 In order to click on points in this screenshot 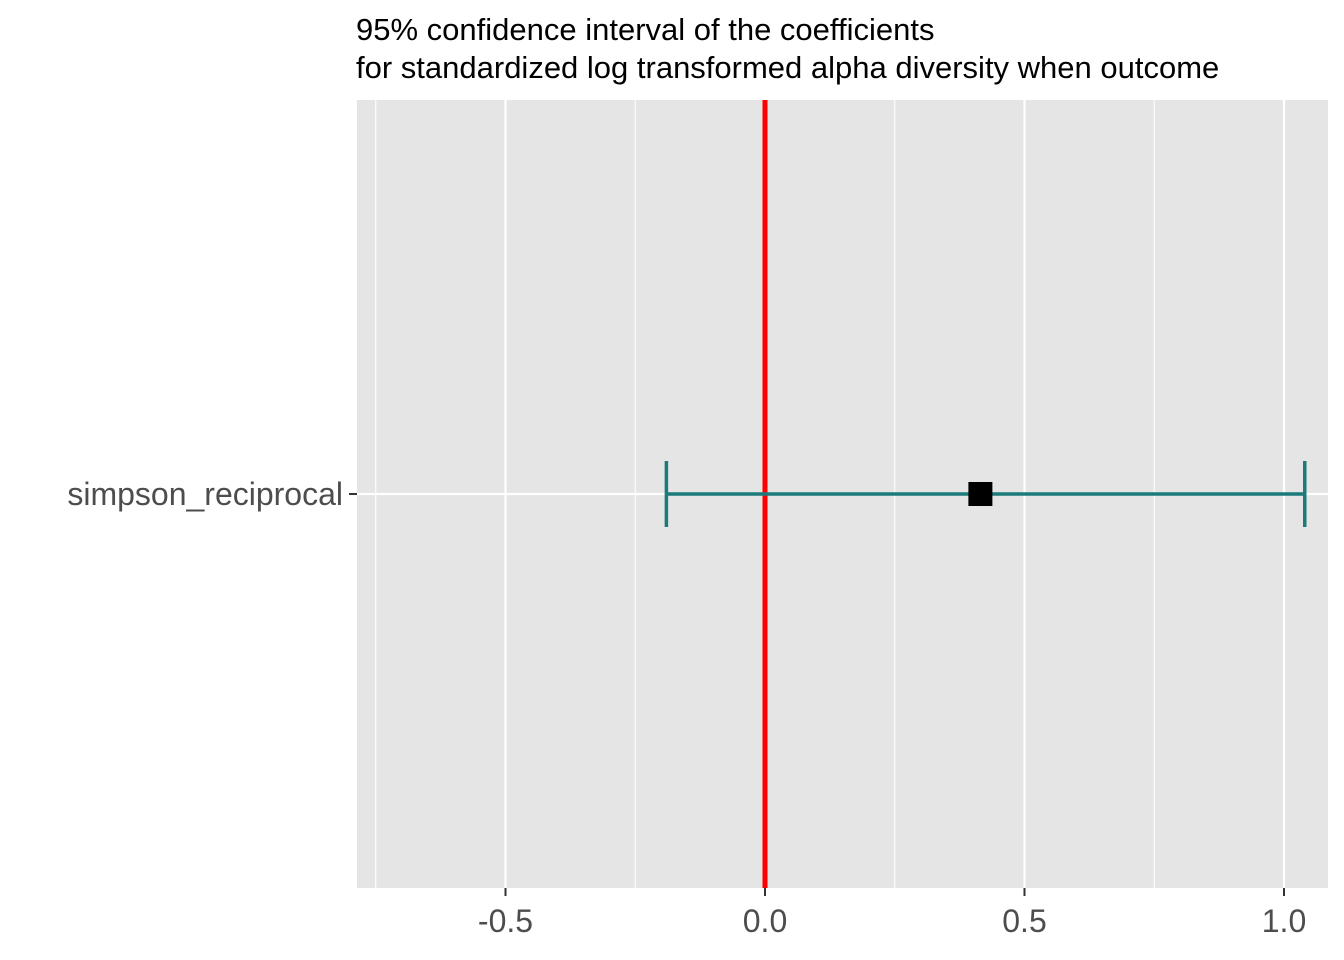, I will do `click(980, 494)`.